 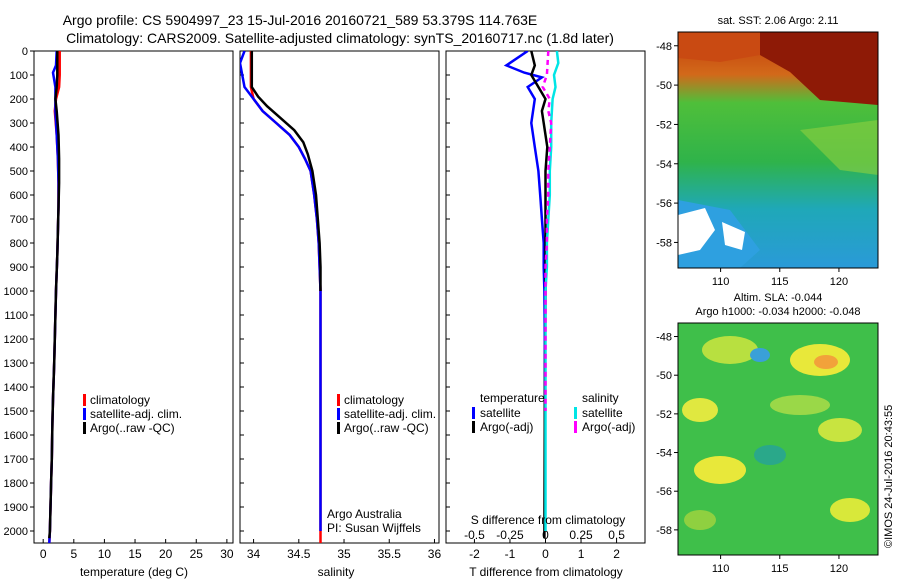 What do you see at coordinates (664, 47) in the screenshot?
I see `lat-tick-label: -48` at bounding box center [664, 47].